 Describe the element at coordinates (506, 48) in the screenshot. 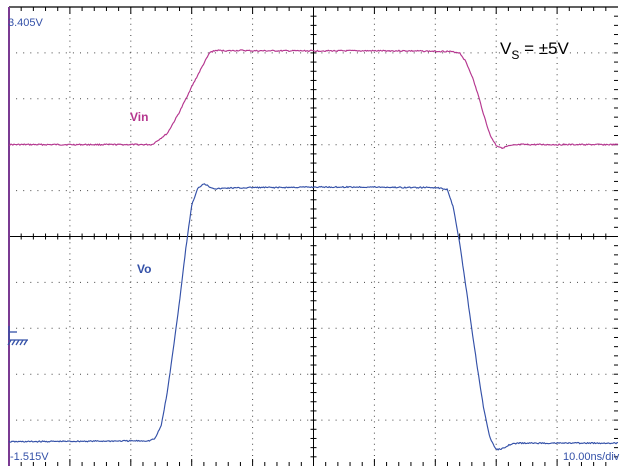

I see `supply-voltage-main: V` at that location.